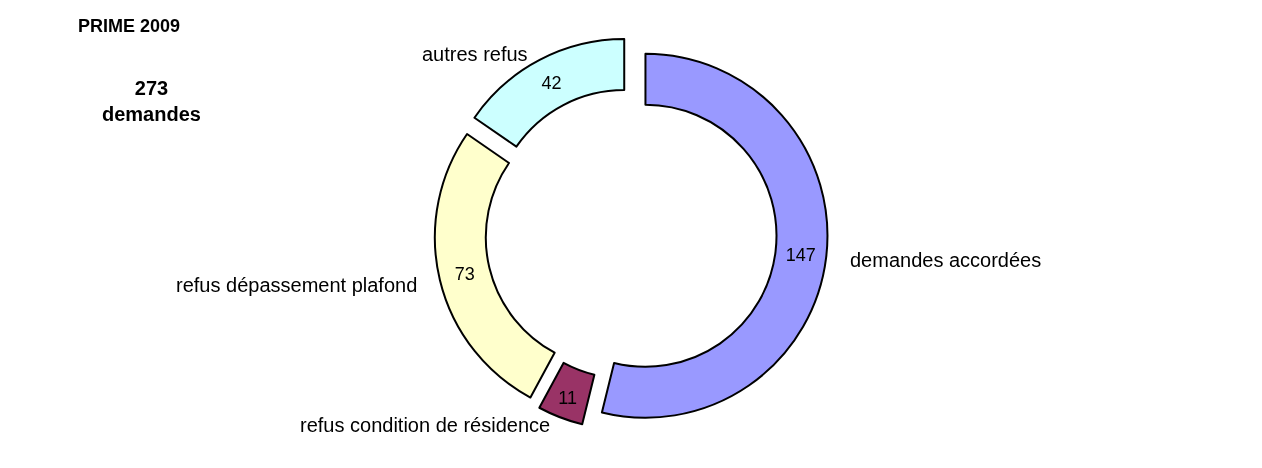 This screenshot has width=1262, height=468. What do you see at coordinates (567, 398) in the screenshot?
I see `data-label: 11` at bounding box center [567, 398].